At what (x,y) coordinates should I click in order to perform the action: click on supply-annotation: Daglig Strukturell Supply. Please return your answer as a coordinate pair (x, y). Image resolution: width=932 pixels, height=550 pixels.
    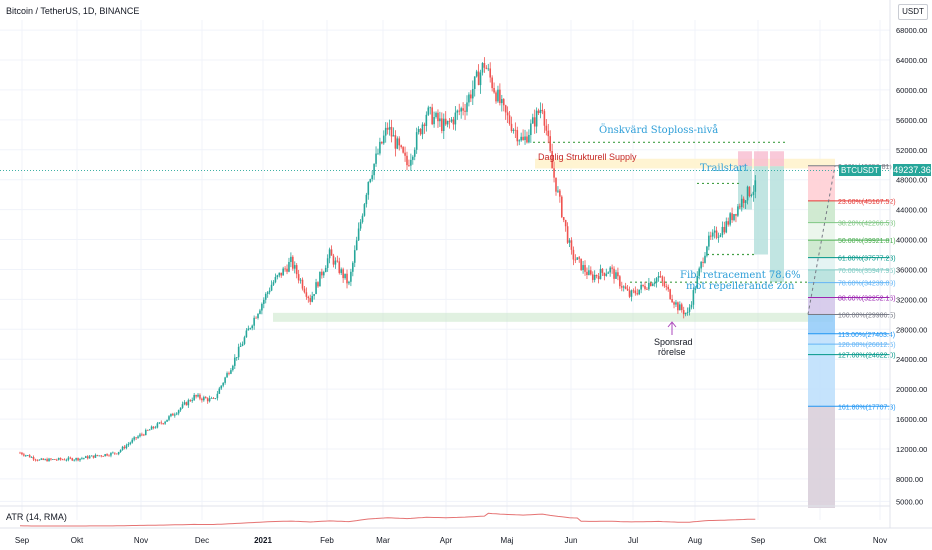
    Looking at the image, I should click on (587, 157).